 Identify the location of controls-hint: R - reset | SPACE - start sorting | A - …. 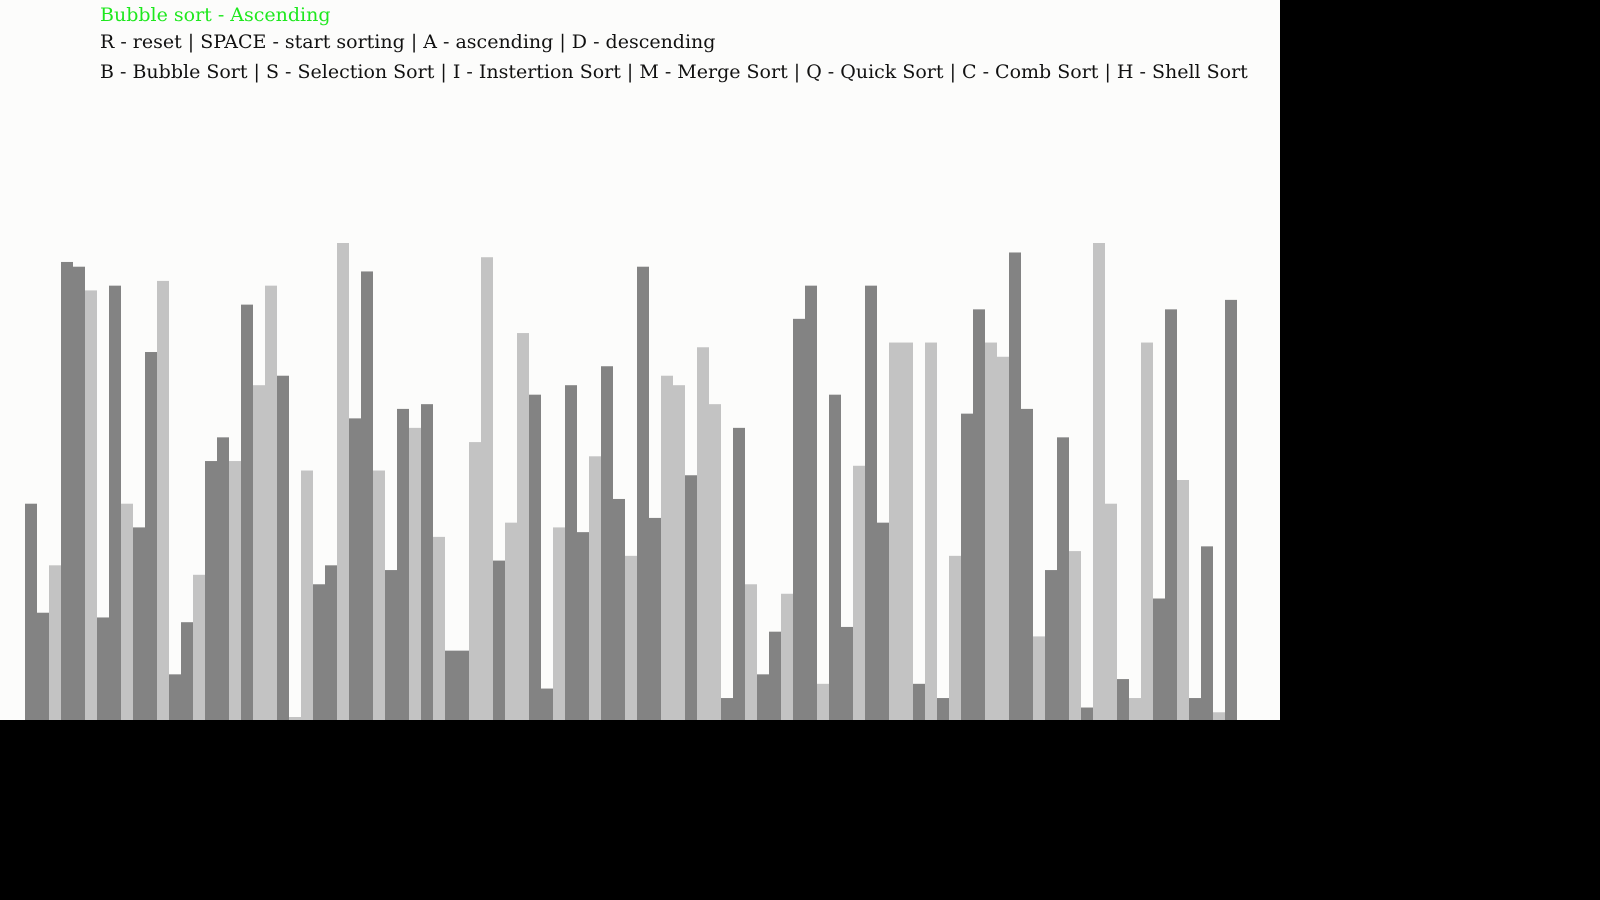
(408, 42).